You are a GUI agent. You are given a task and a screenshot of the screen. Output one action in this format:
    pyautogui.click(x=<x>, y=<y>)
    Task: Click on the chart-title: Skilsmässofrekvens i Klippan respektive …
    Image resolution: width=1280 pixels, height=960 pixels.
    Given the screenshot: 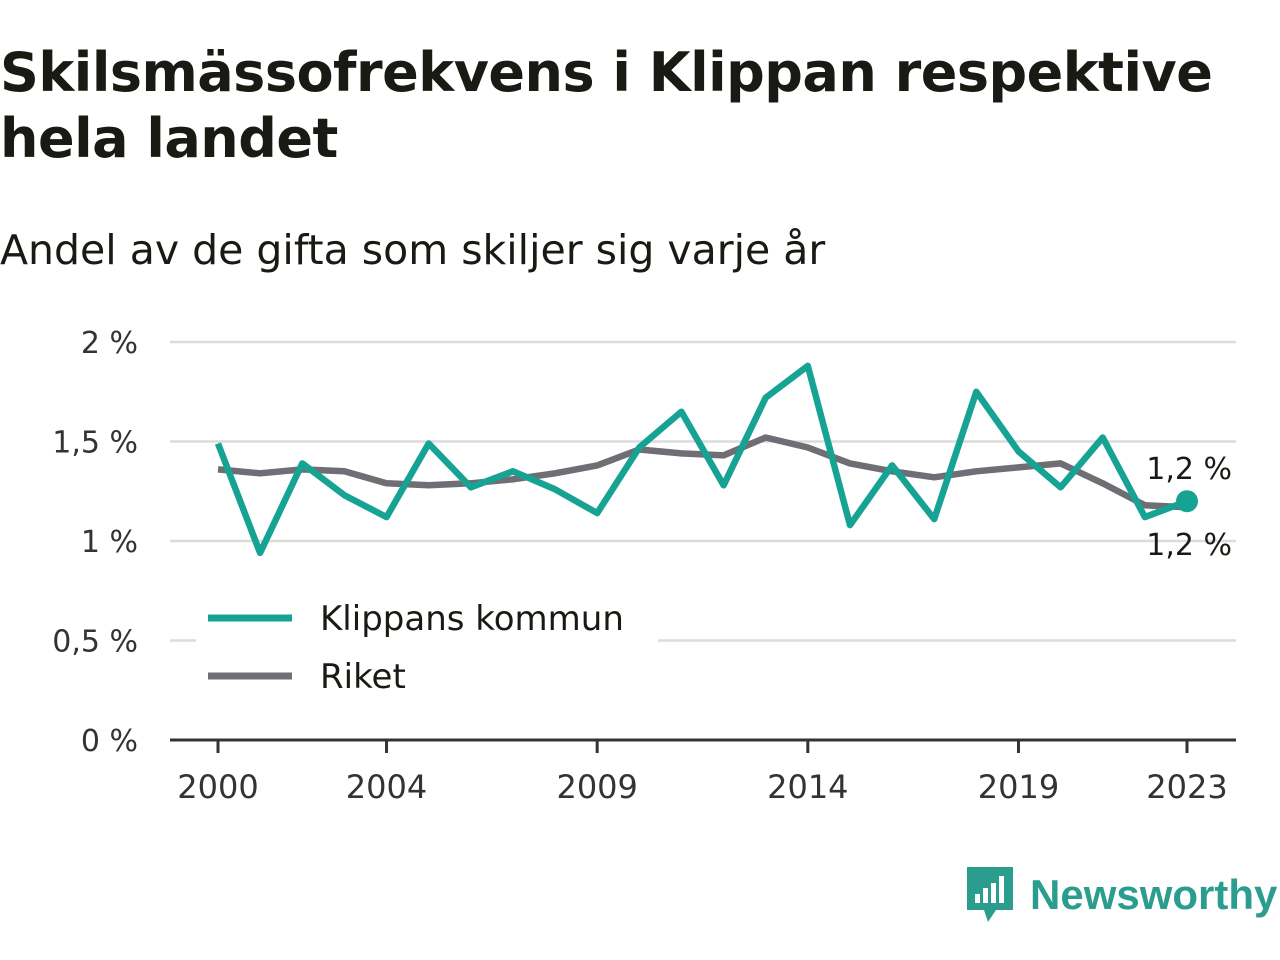 What is the action you would take?
    pyautogui.click(x=606, y=105)
    